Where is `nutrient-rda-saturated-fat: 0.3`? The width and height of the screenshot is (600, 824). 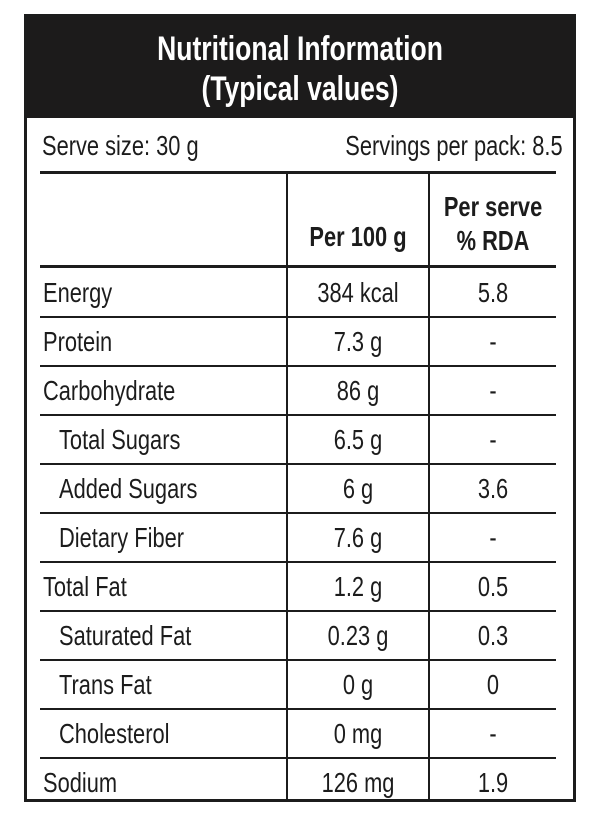
nutrient-rda-saturated-fat: 0.3 is located at coordinates (493, 635).